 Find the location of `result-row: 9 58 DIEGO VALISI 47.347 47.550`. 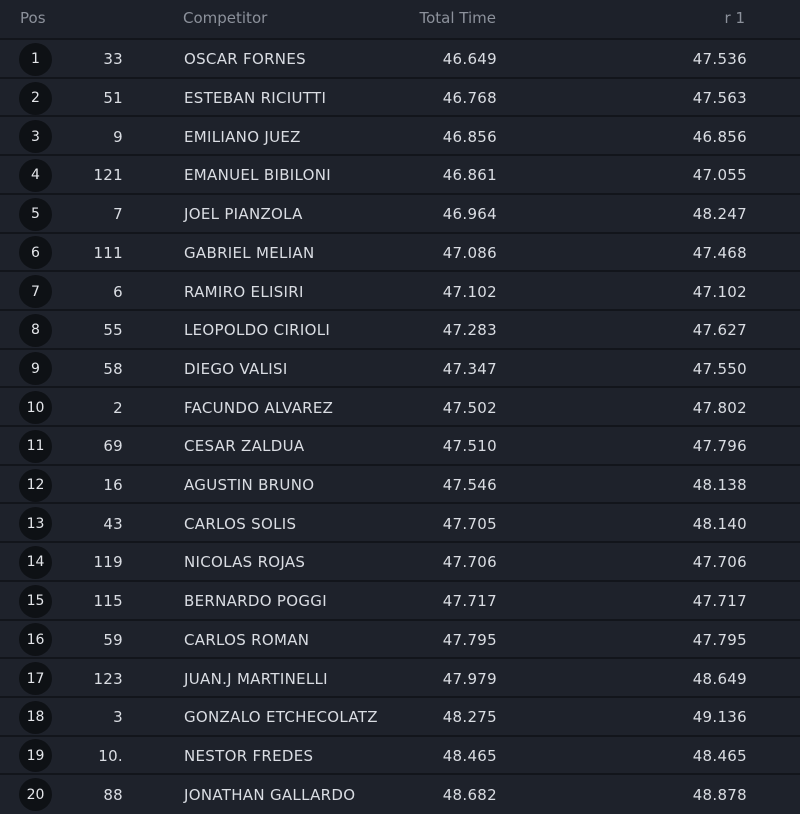

result-row: 9 58 DIEGO VALISI 47.347 47.550 is located at coordinates (400, 368).